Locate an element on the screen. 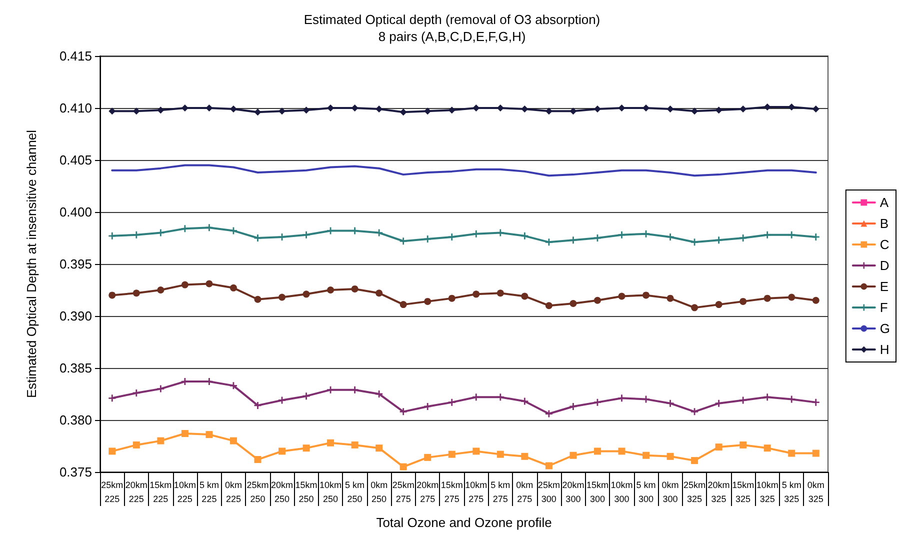 Image resolution: width=904 pixels, height=552 pixels. chart-title: Estimated Optical depth (removal of O3 absorption) is located at coordinates (452, 19).